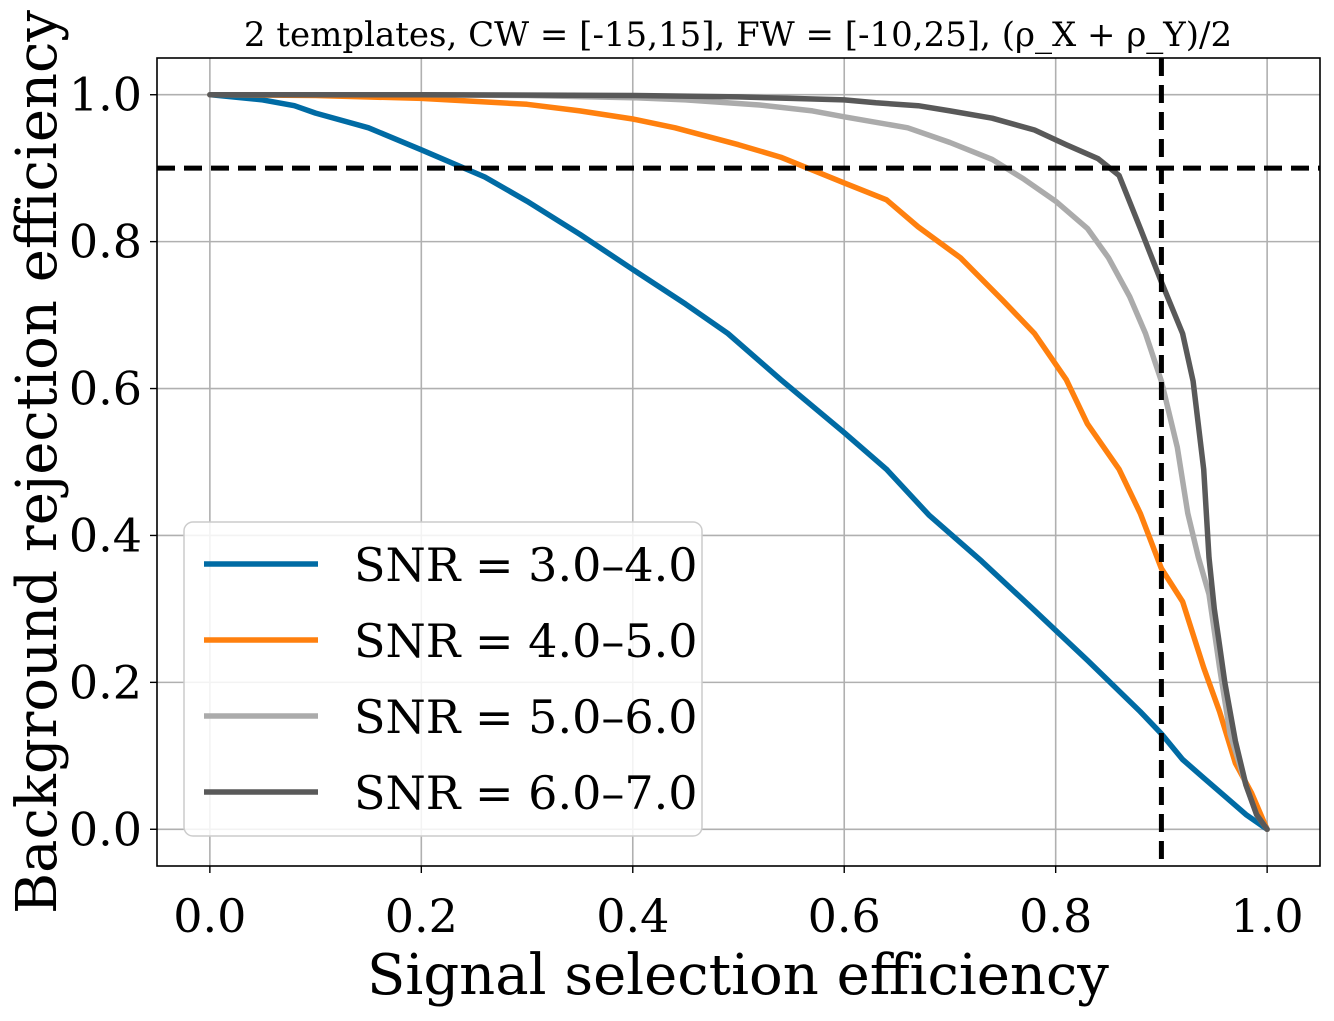 This screenshot has width=1334, height=1021. What do you see at coordinates (105, 682) in the screenshot?
I see `y-tick-label: 0.2` at bounding box center [105, 682].